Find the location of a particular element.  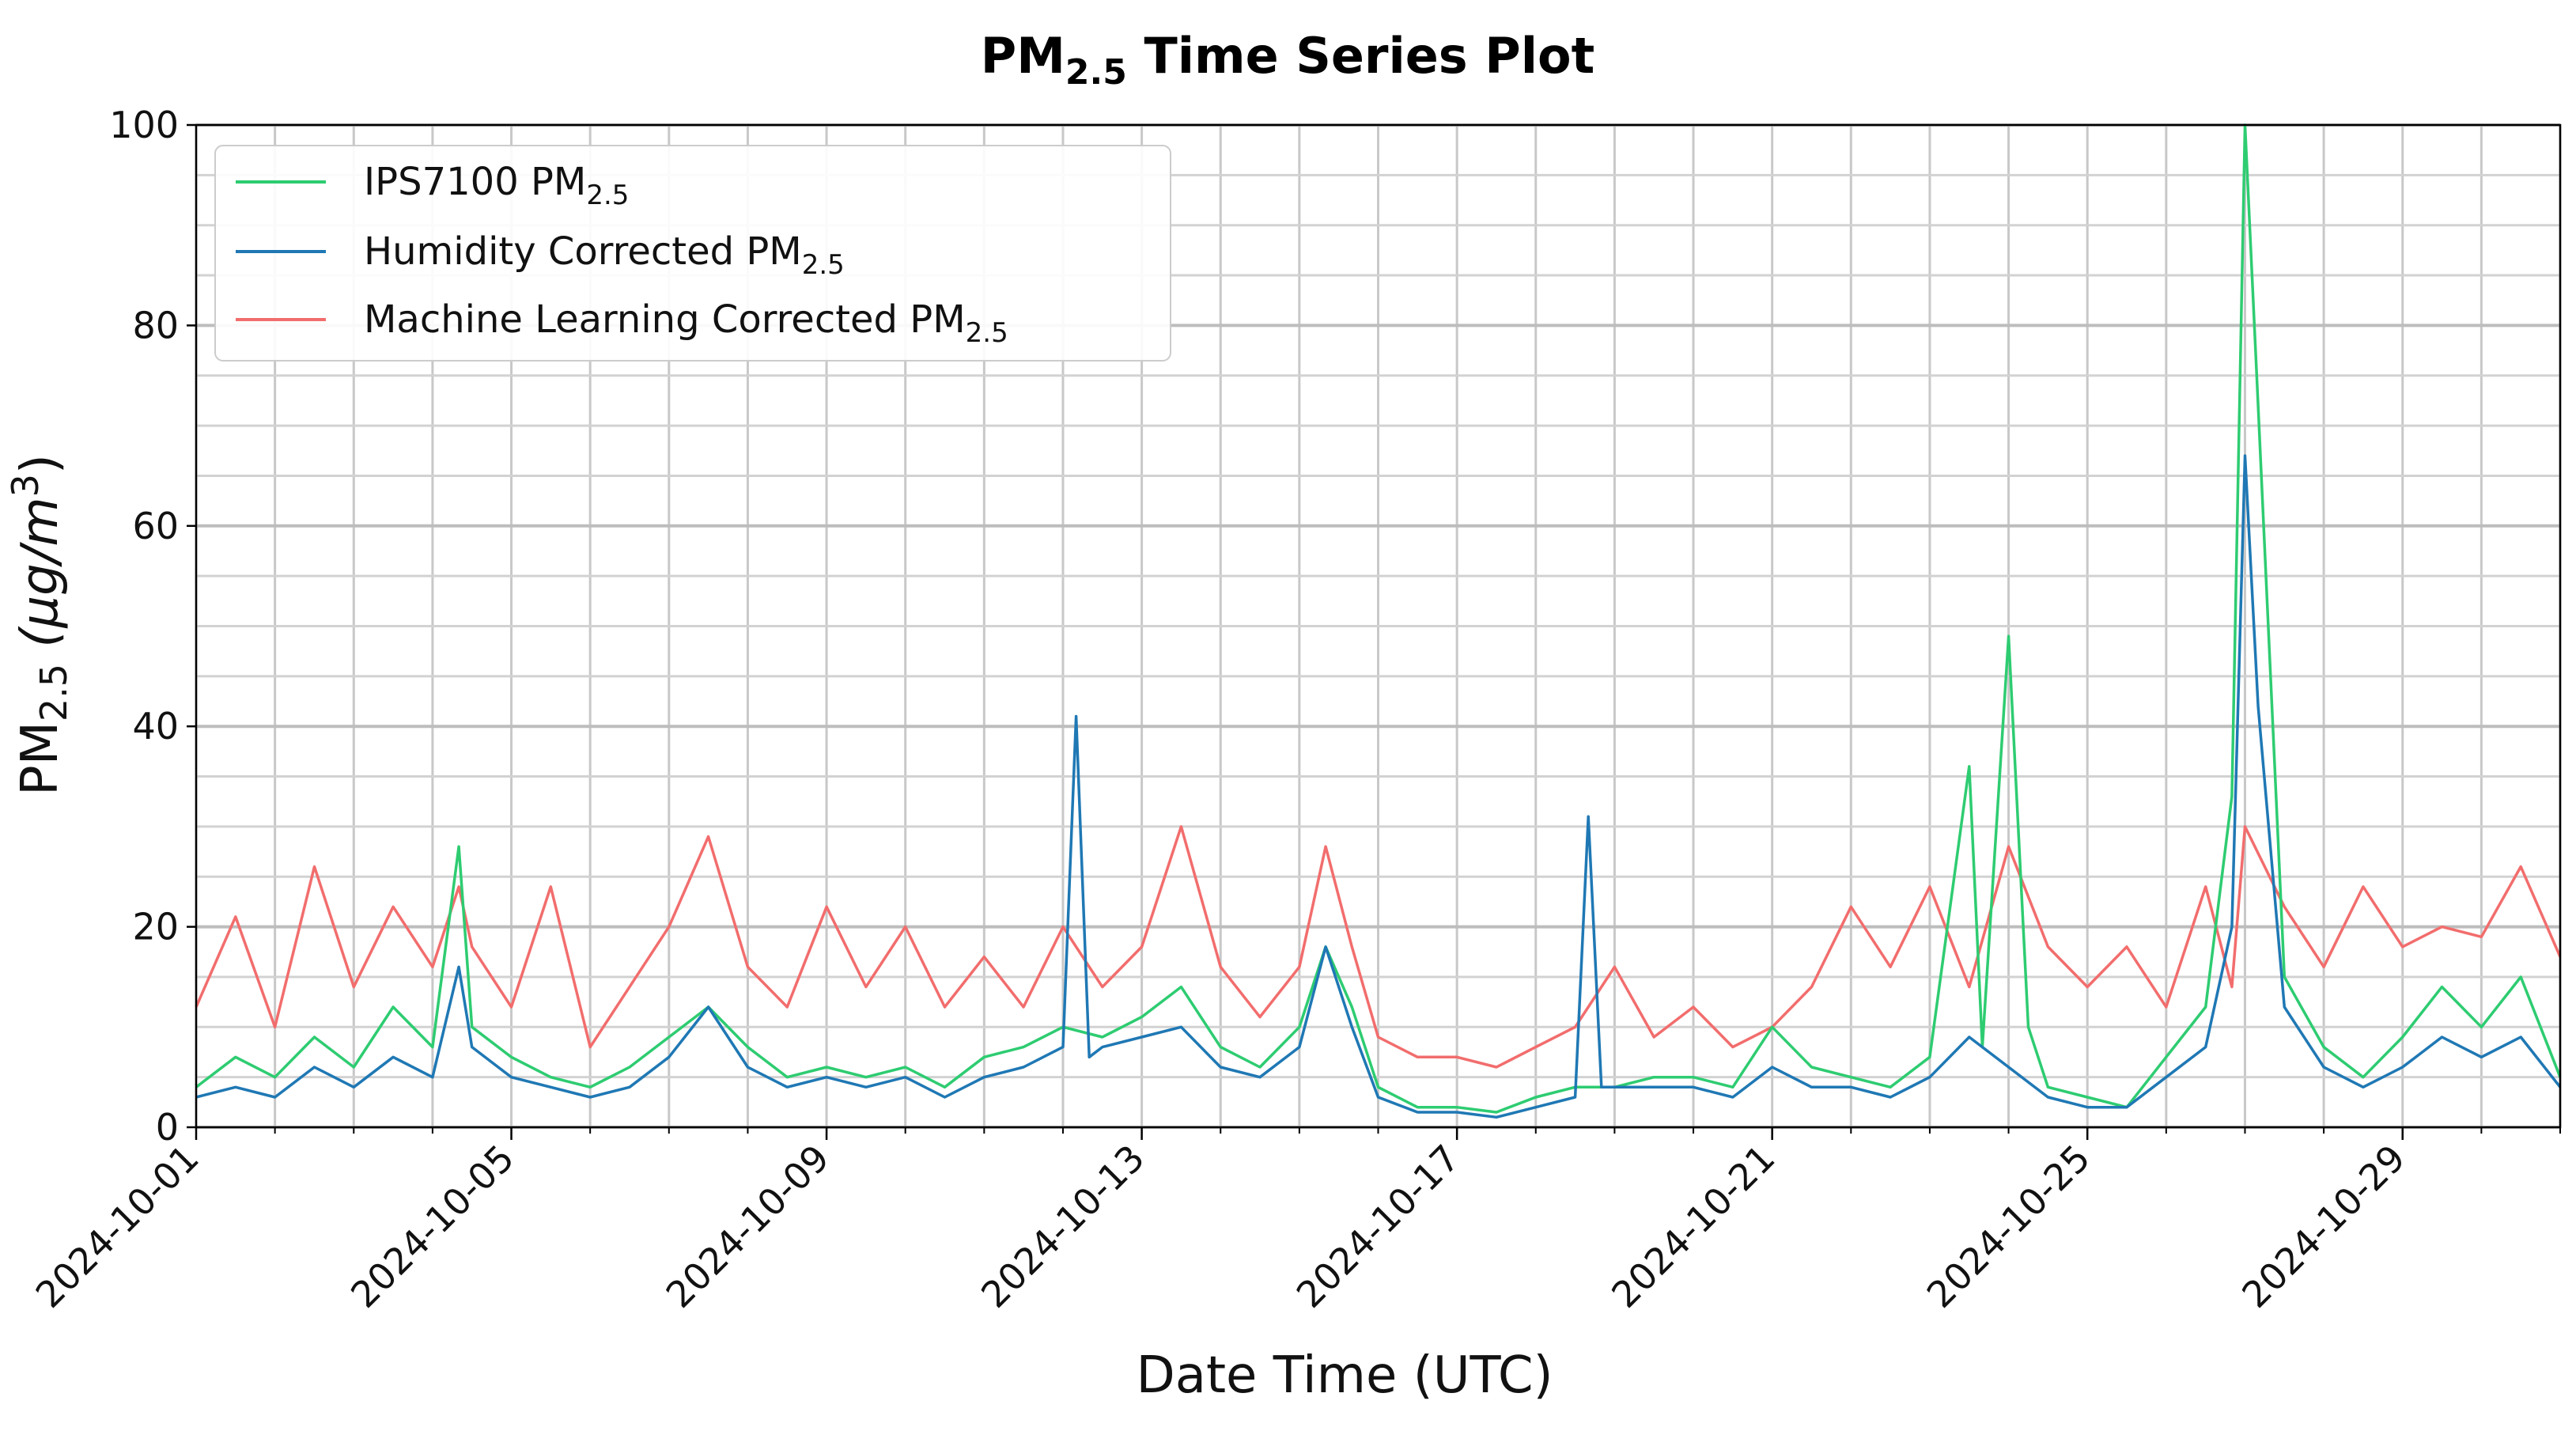

y-tick-label: 0 is located at coordinates (167, 1127).